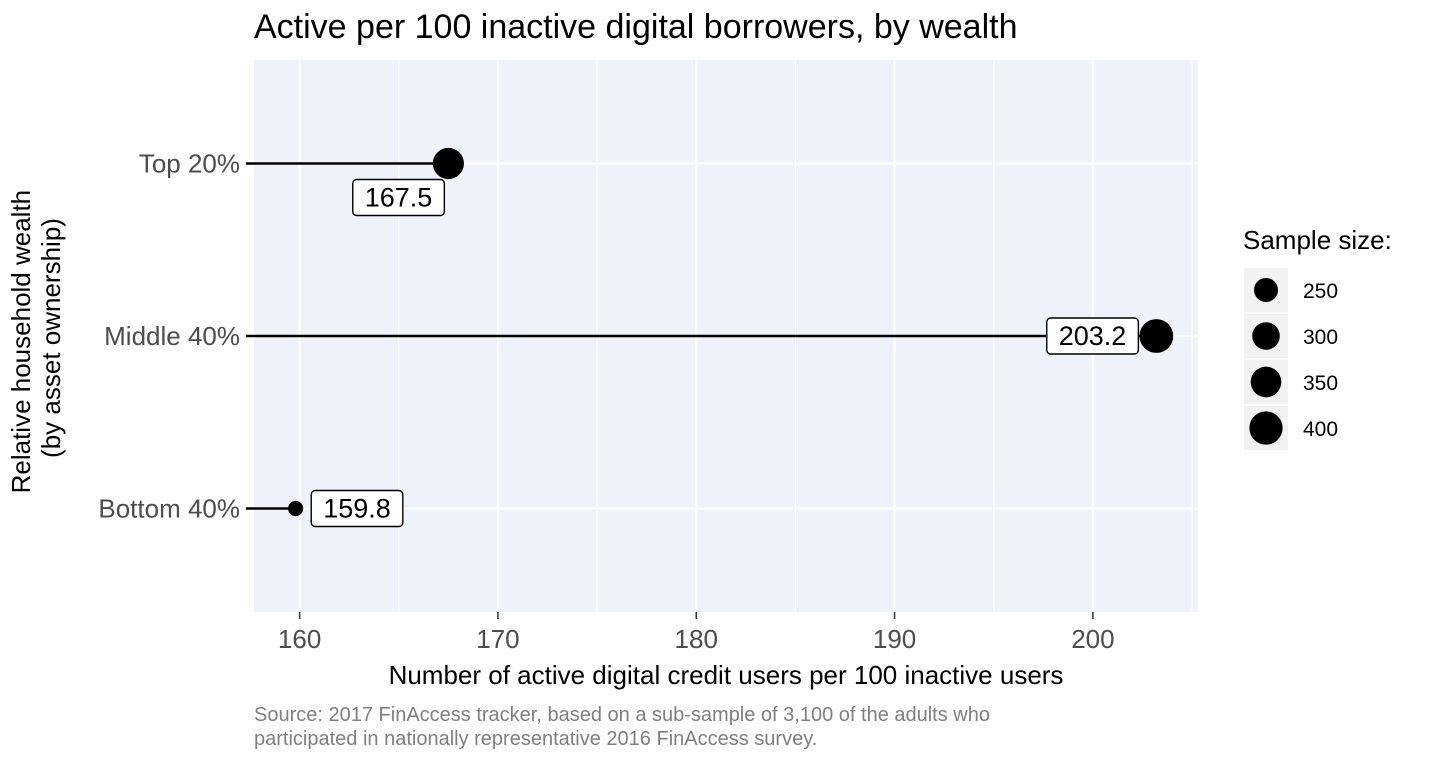 The height and width of the screenshot is (768, 1440). I want to click on value-label-text: 167.5, so click(399, 198).